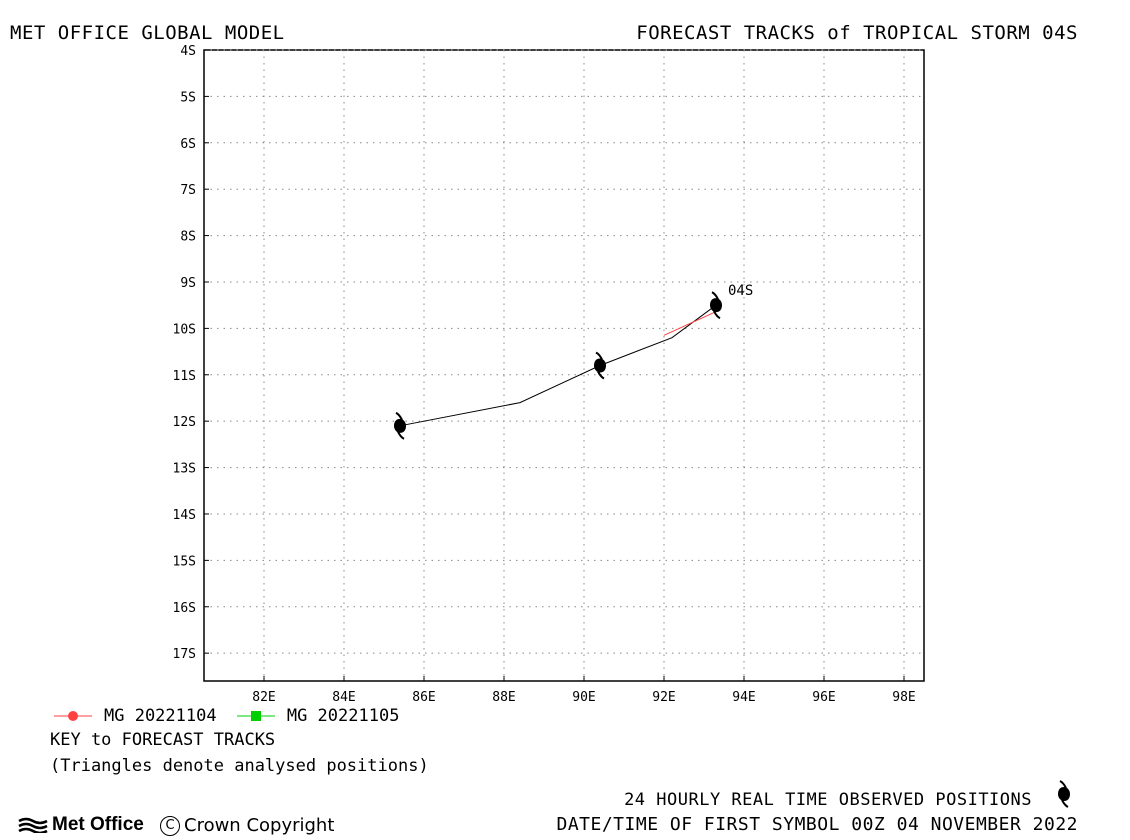 This screenshot has height=840, width=1130. What do you see at coordinates (188, 283) in the screenshot?
I see `lat-tick-label: 9S` at bounding box center [188, 283].